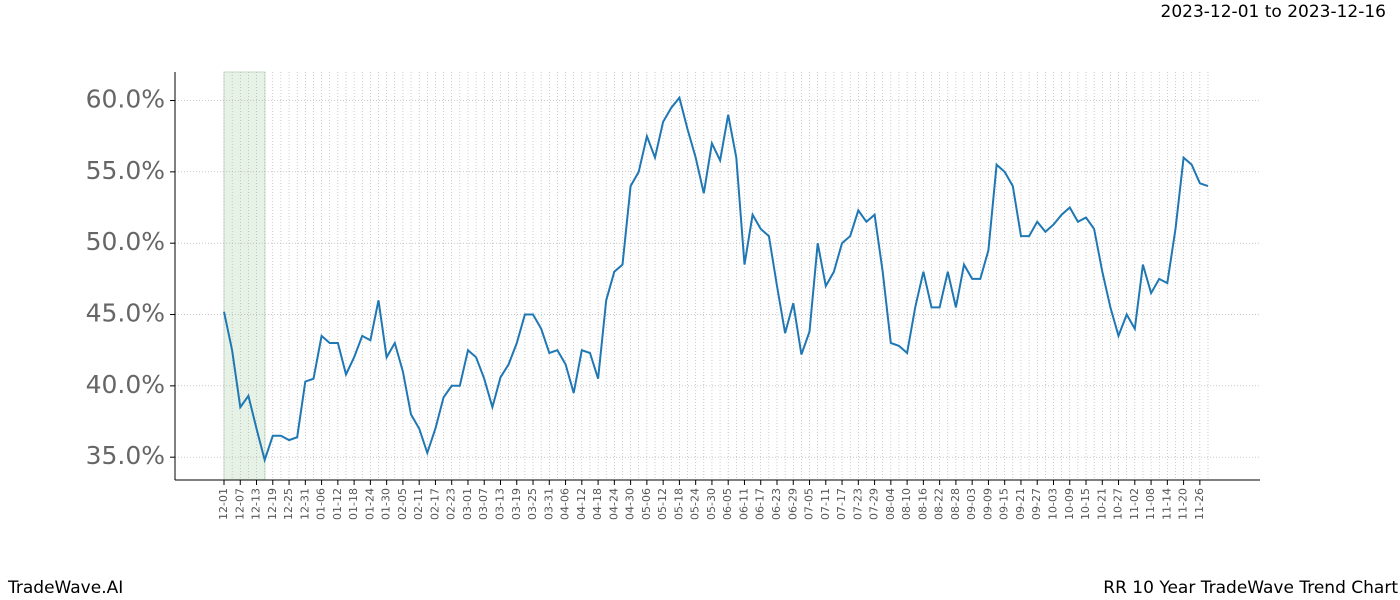  Describe the element at coordinates (65, 588) in the screenshot. I see `brand: TradeWave.AI` at that location.